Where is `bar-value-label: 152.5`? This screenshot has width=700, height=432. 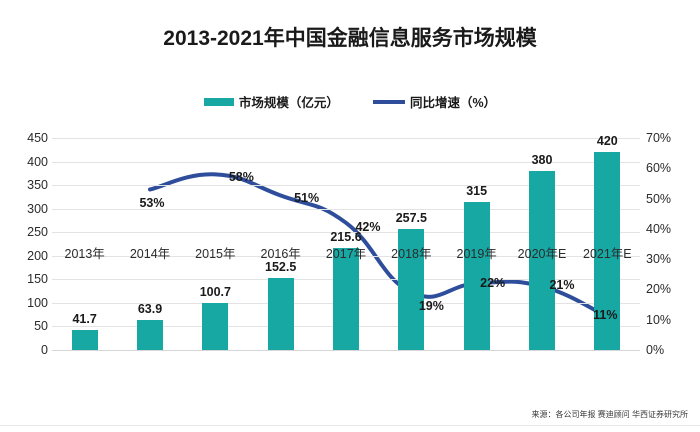 bar-value-label: 152.5 is located at coordinates (281, 267).